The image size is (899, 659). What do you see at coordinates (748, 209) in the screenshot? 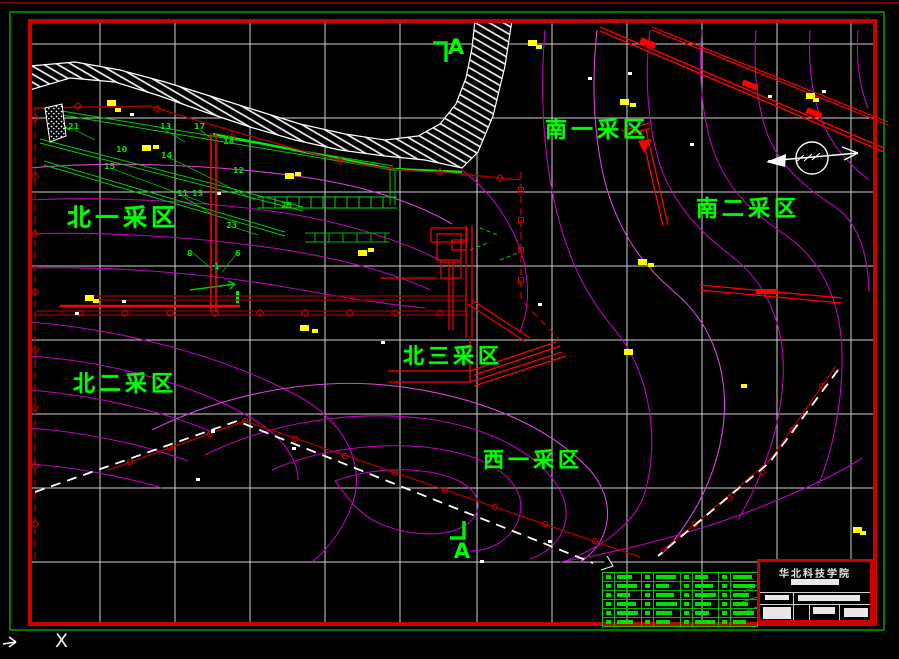
I see `region-label: 南二采区` at bounding box center [748, 209].